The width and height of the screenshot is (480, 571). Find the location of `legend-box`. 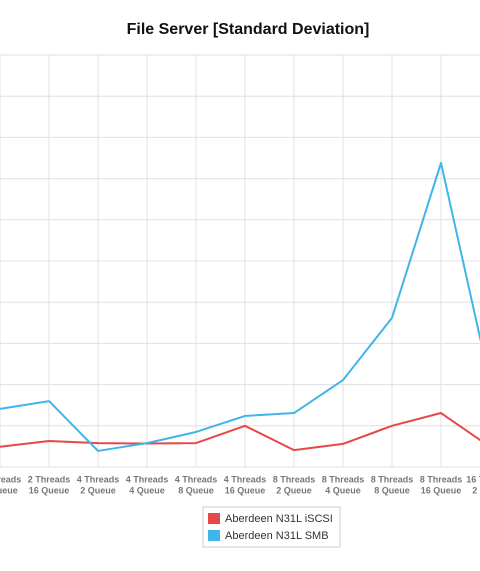

legend-box is located at coordinates (271, 527).